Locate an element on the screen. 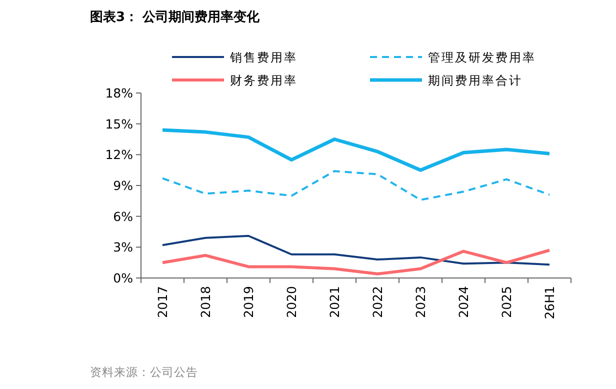 This screenshot has width=616, height=389. x-tick-label: 2022 is located at coordinates (377, 302).